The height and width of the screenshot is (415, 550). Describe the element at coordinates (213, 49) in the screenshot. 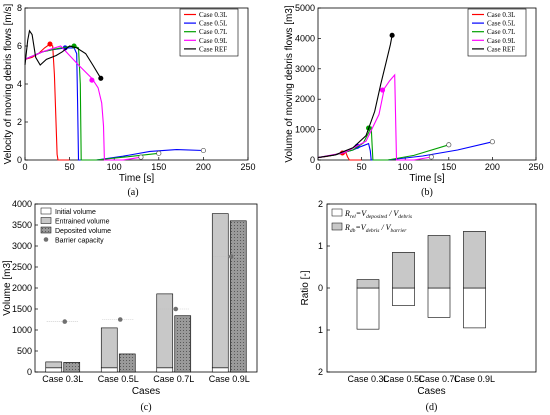

I see `chart0-legend-label: Case REF` at that location.